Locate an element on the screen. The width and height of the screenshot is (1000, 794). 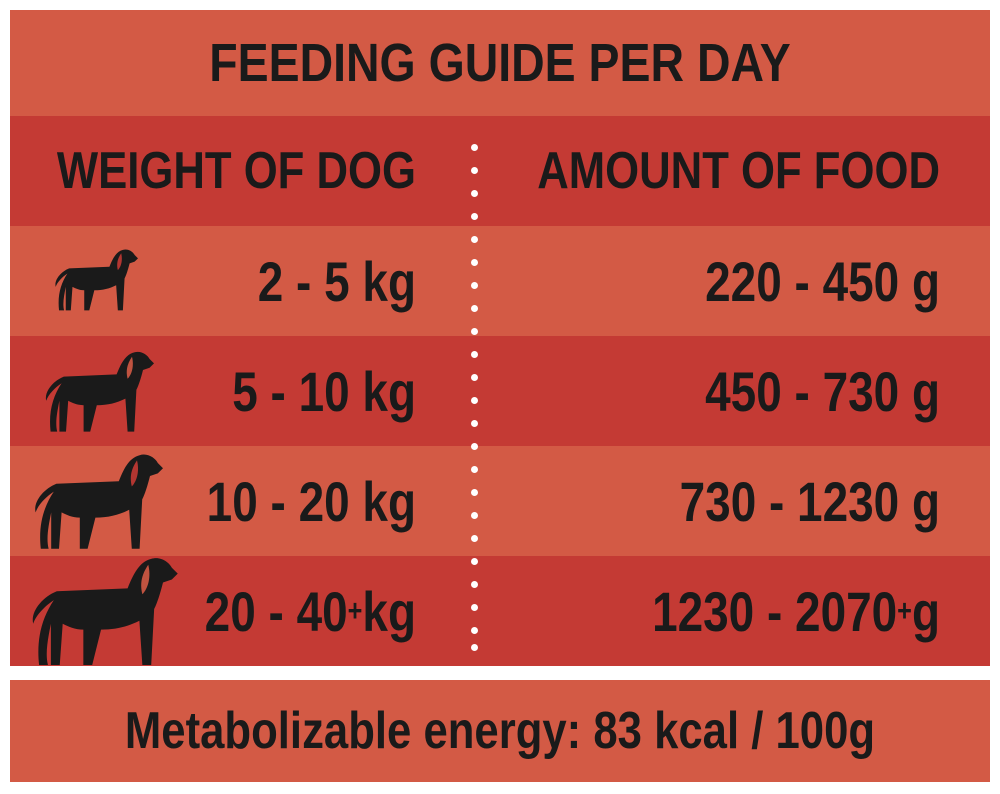
page-title: FEEDING GUIDE PER DAY is located at coordinates (500, 63).